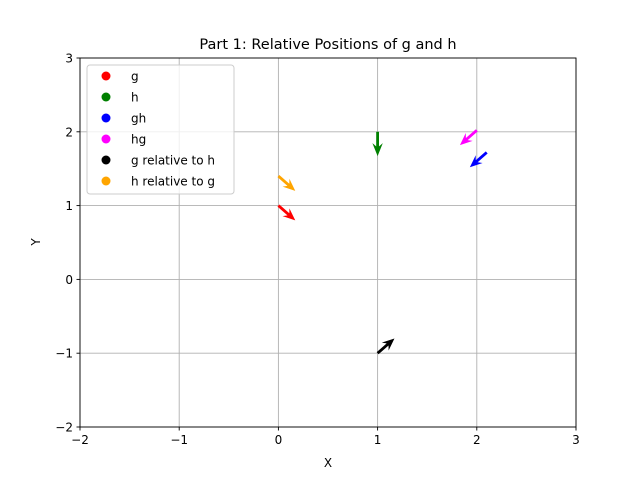 The width and height of the screenshot is (640, 480). I want to click on legend-label: g relative to h, so click(173, 161).